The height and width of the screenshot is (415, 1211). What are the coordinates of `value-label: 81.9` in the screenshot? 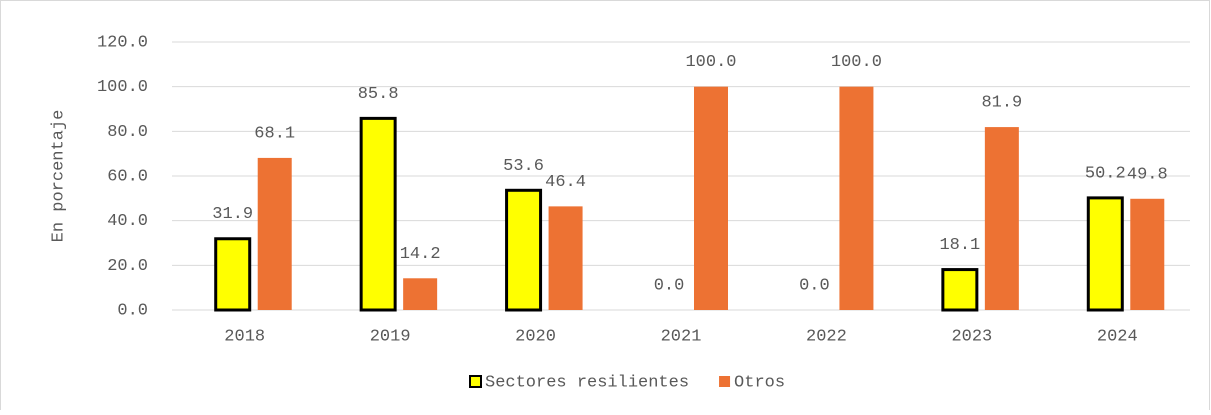 It's located at (1001, 103).